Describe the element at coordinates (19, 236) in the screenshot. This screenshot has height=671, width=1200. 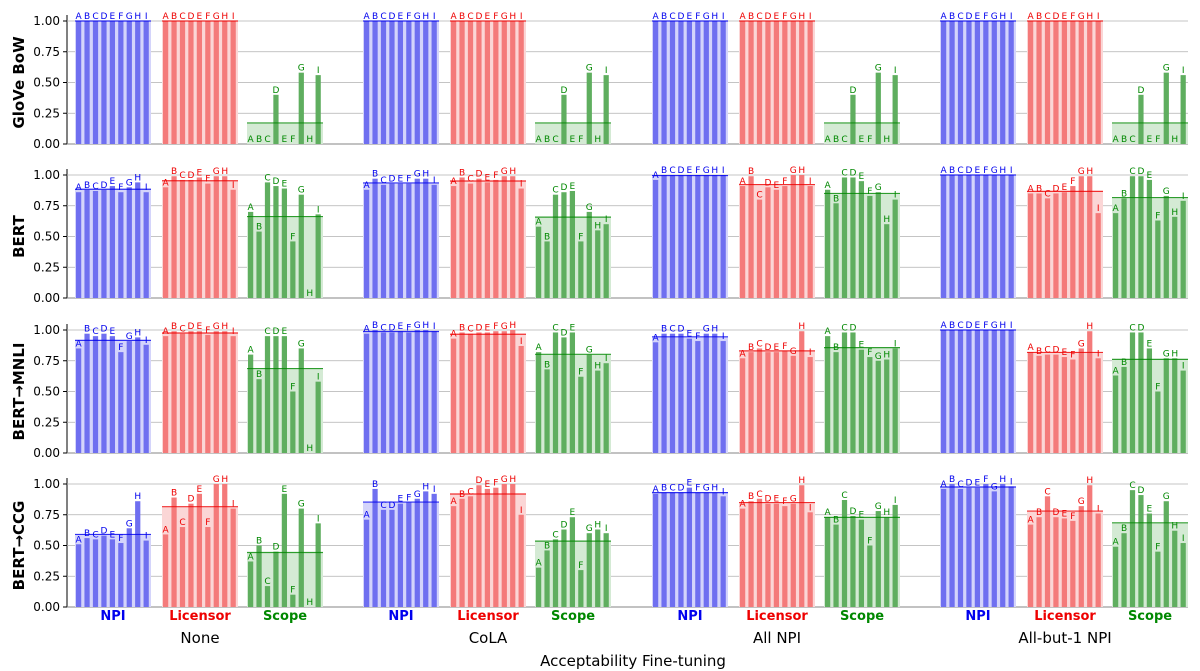
I see `row-label: BERT` at that location.